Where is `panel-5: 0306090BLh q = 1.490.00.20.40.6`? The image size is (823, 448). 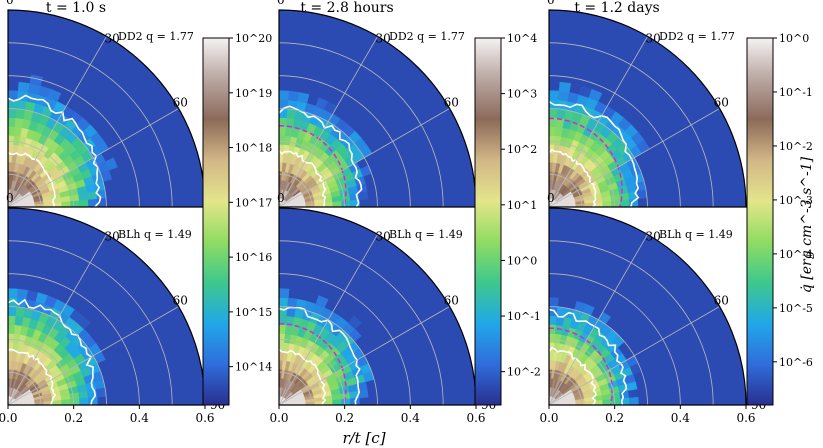 panel-5: 0306090BLh q = 1.490.00.20.40.6 is located at coordinates (382, 308).